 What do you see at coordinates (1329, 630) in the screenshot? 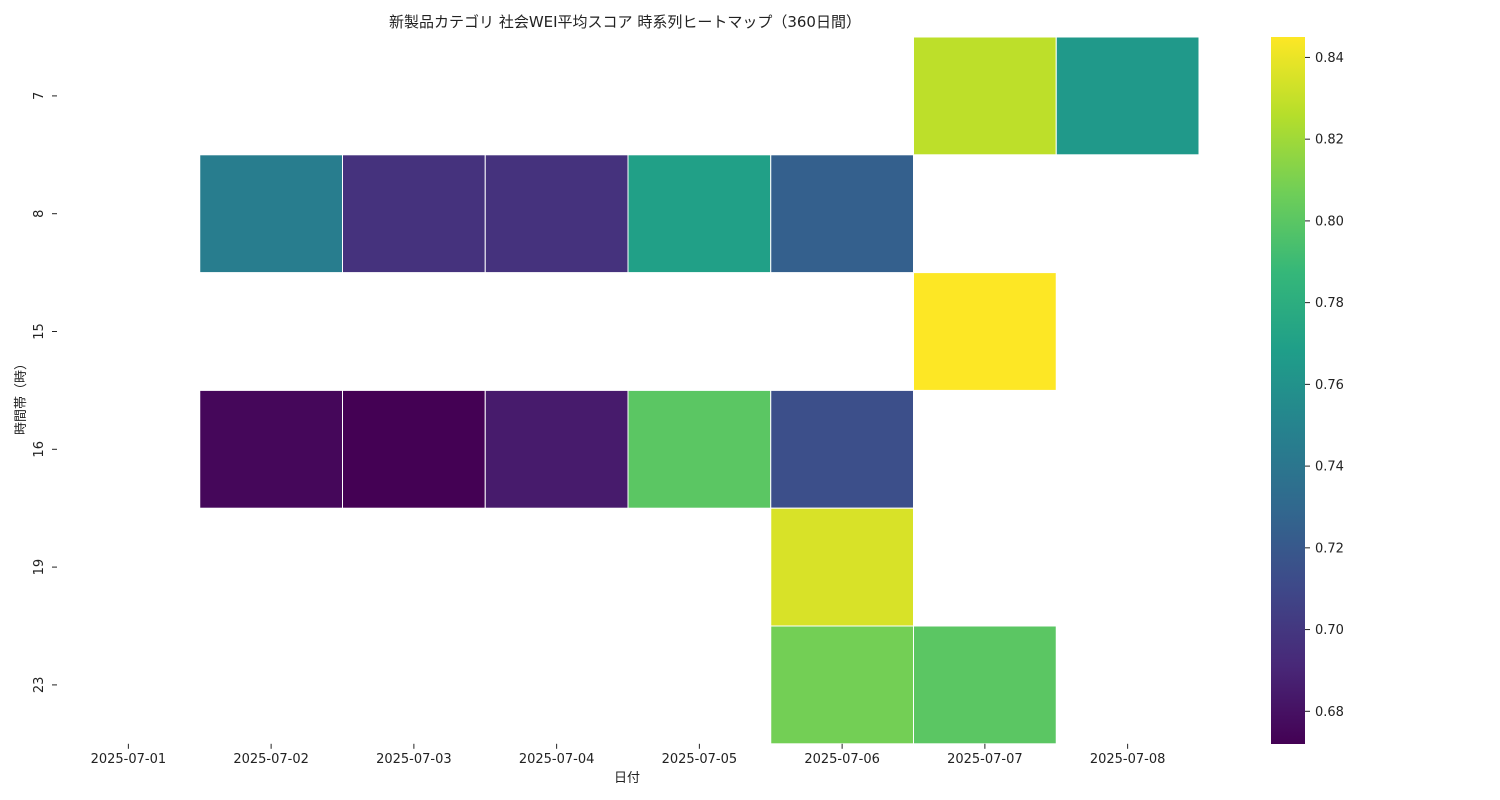
I see `colorbar-tick-label: 0.70` at bounding box center [1329, 630].